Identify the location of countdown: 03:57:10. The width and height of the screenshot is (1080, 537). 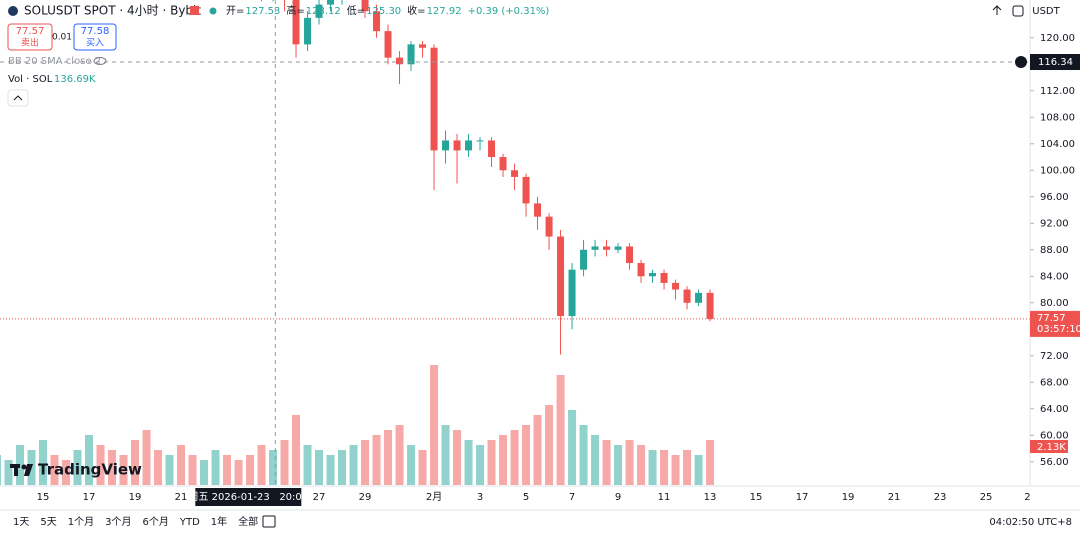
(1058, 329).